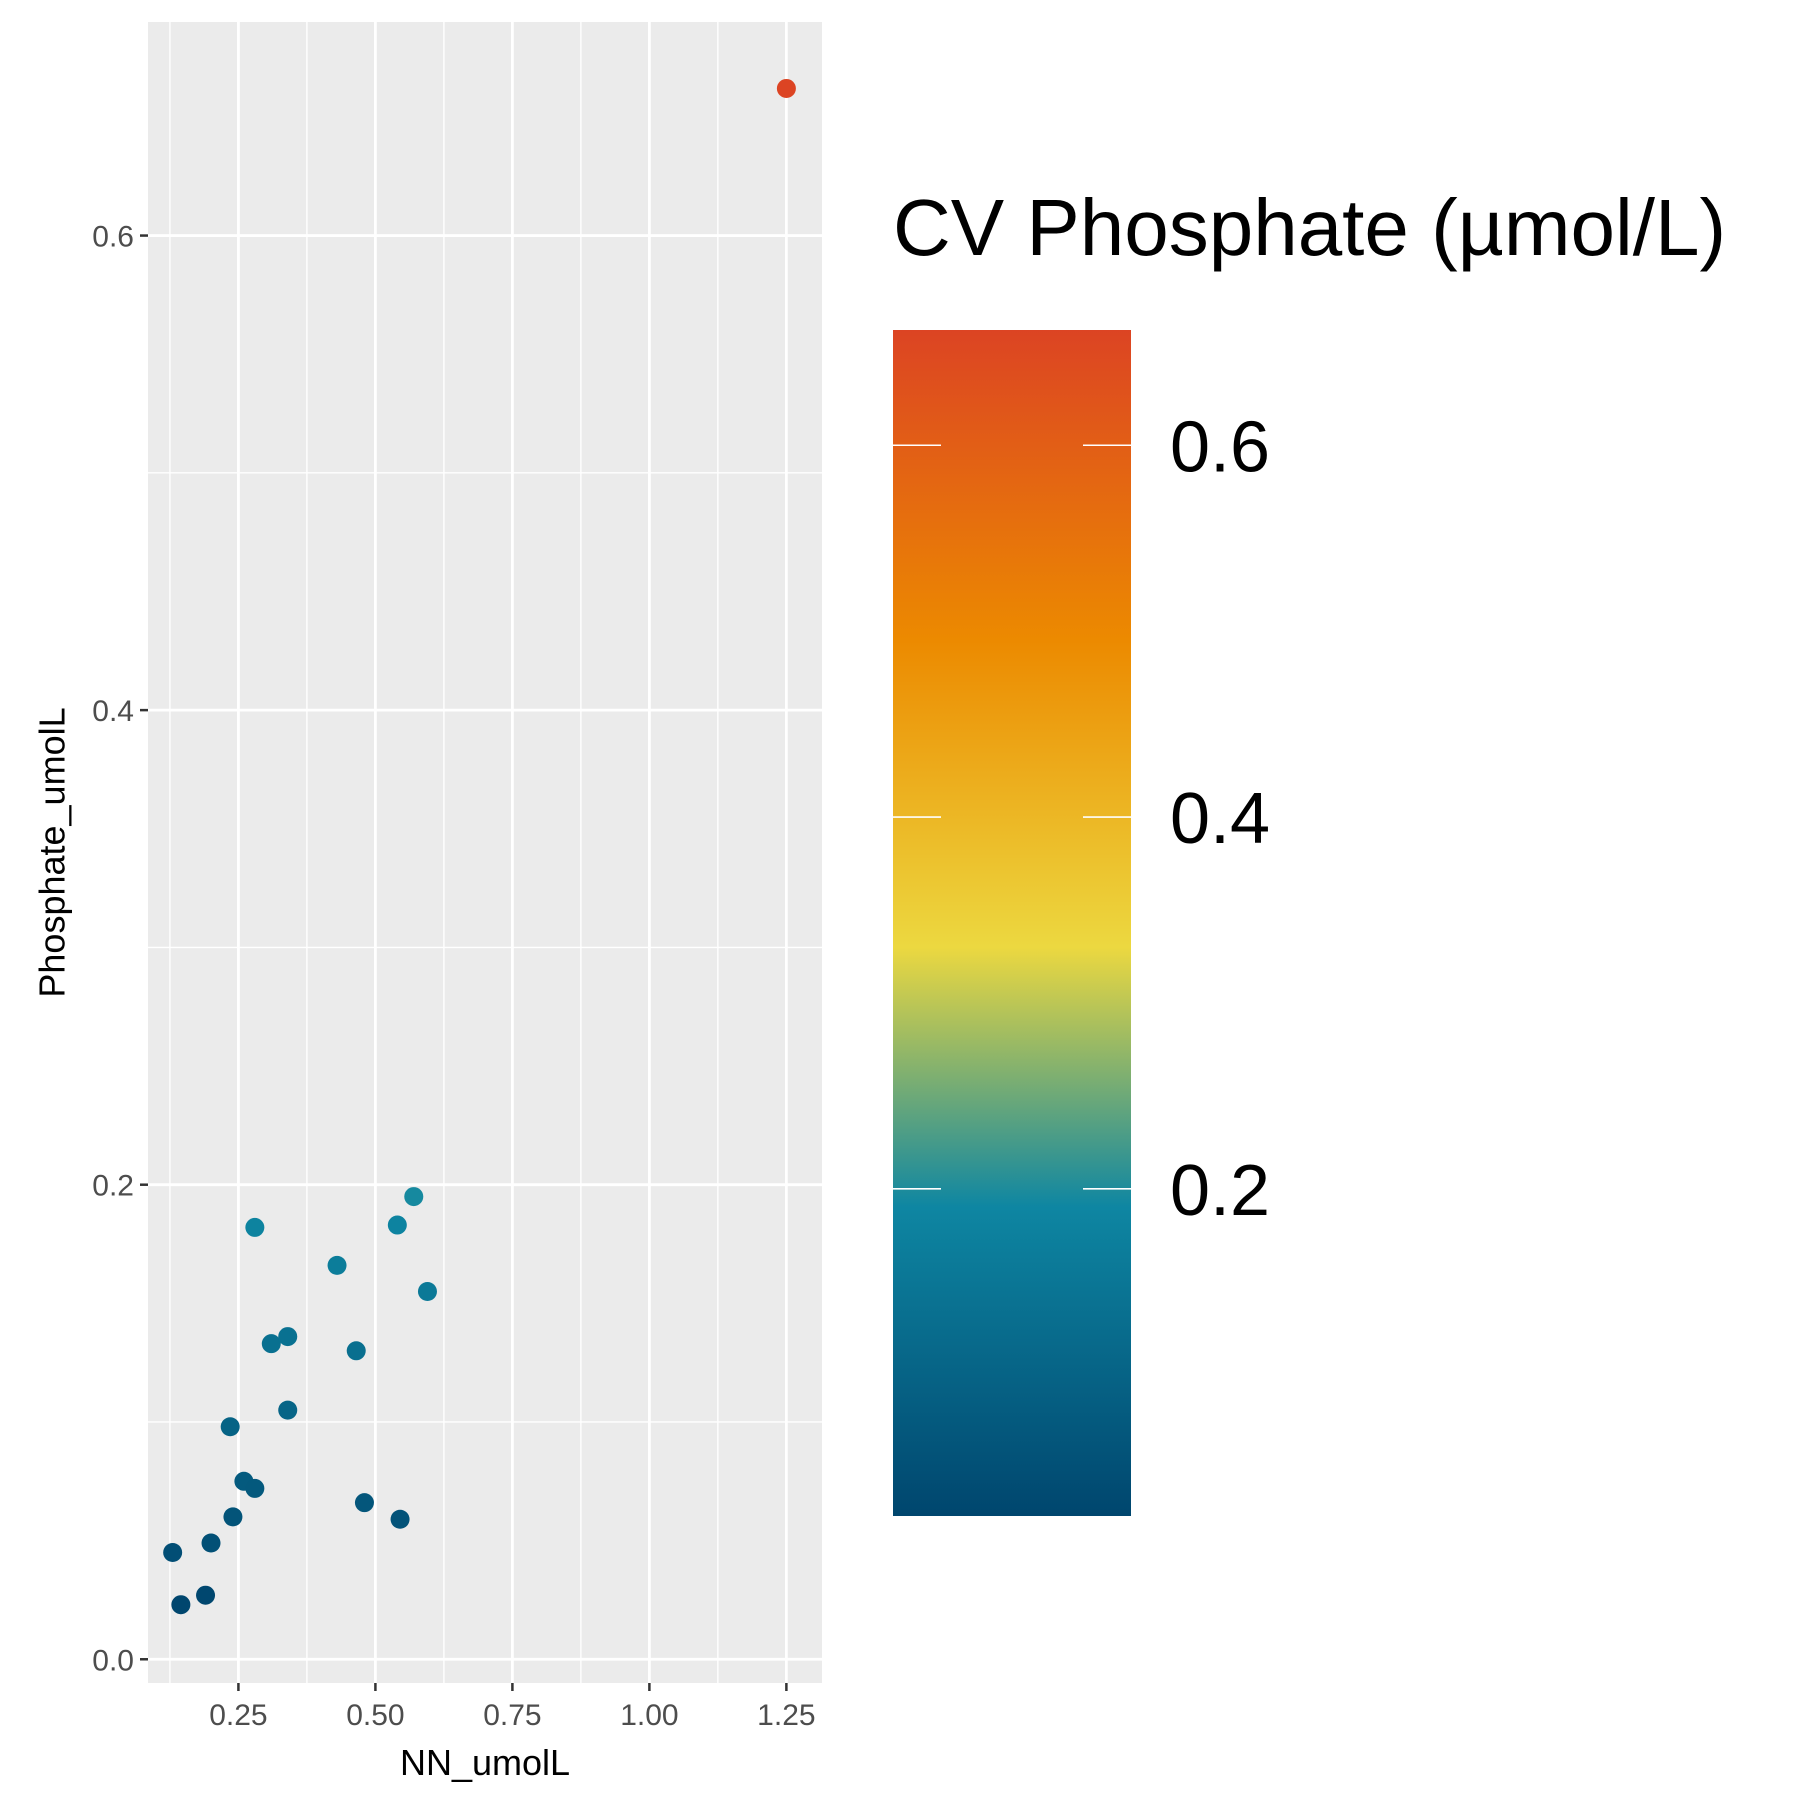 Image resolution: width=1800 pixels, height=1800 pixels. What do you see at coordinates (52, 852) in the screenshot?
I see `y-axis-title: Phosphate_umolL` at bounding box center [52, 852].